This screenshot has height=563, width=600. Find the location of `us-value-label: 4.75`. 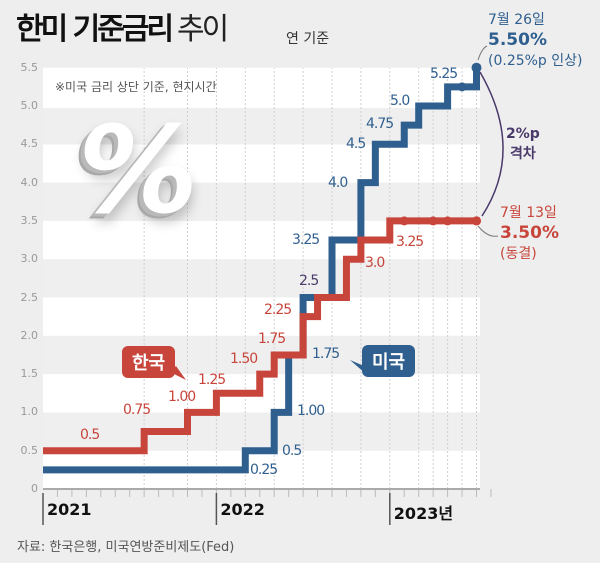

us-value-label: 4.75 is located at coordinates (380, 124).